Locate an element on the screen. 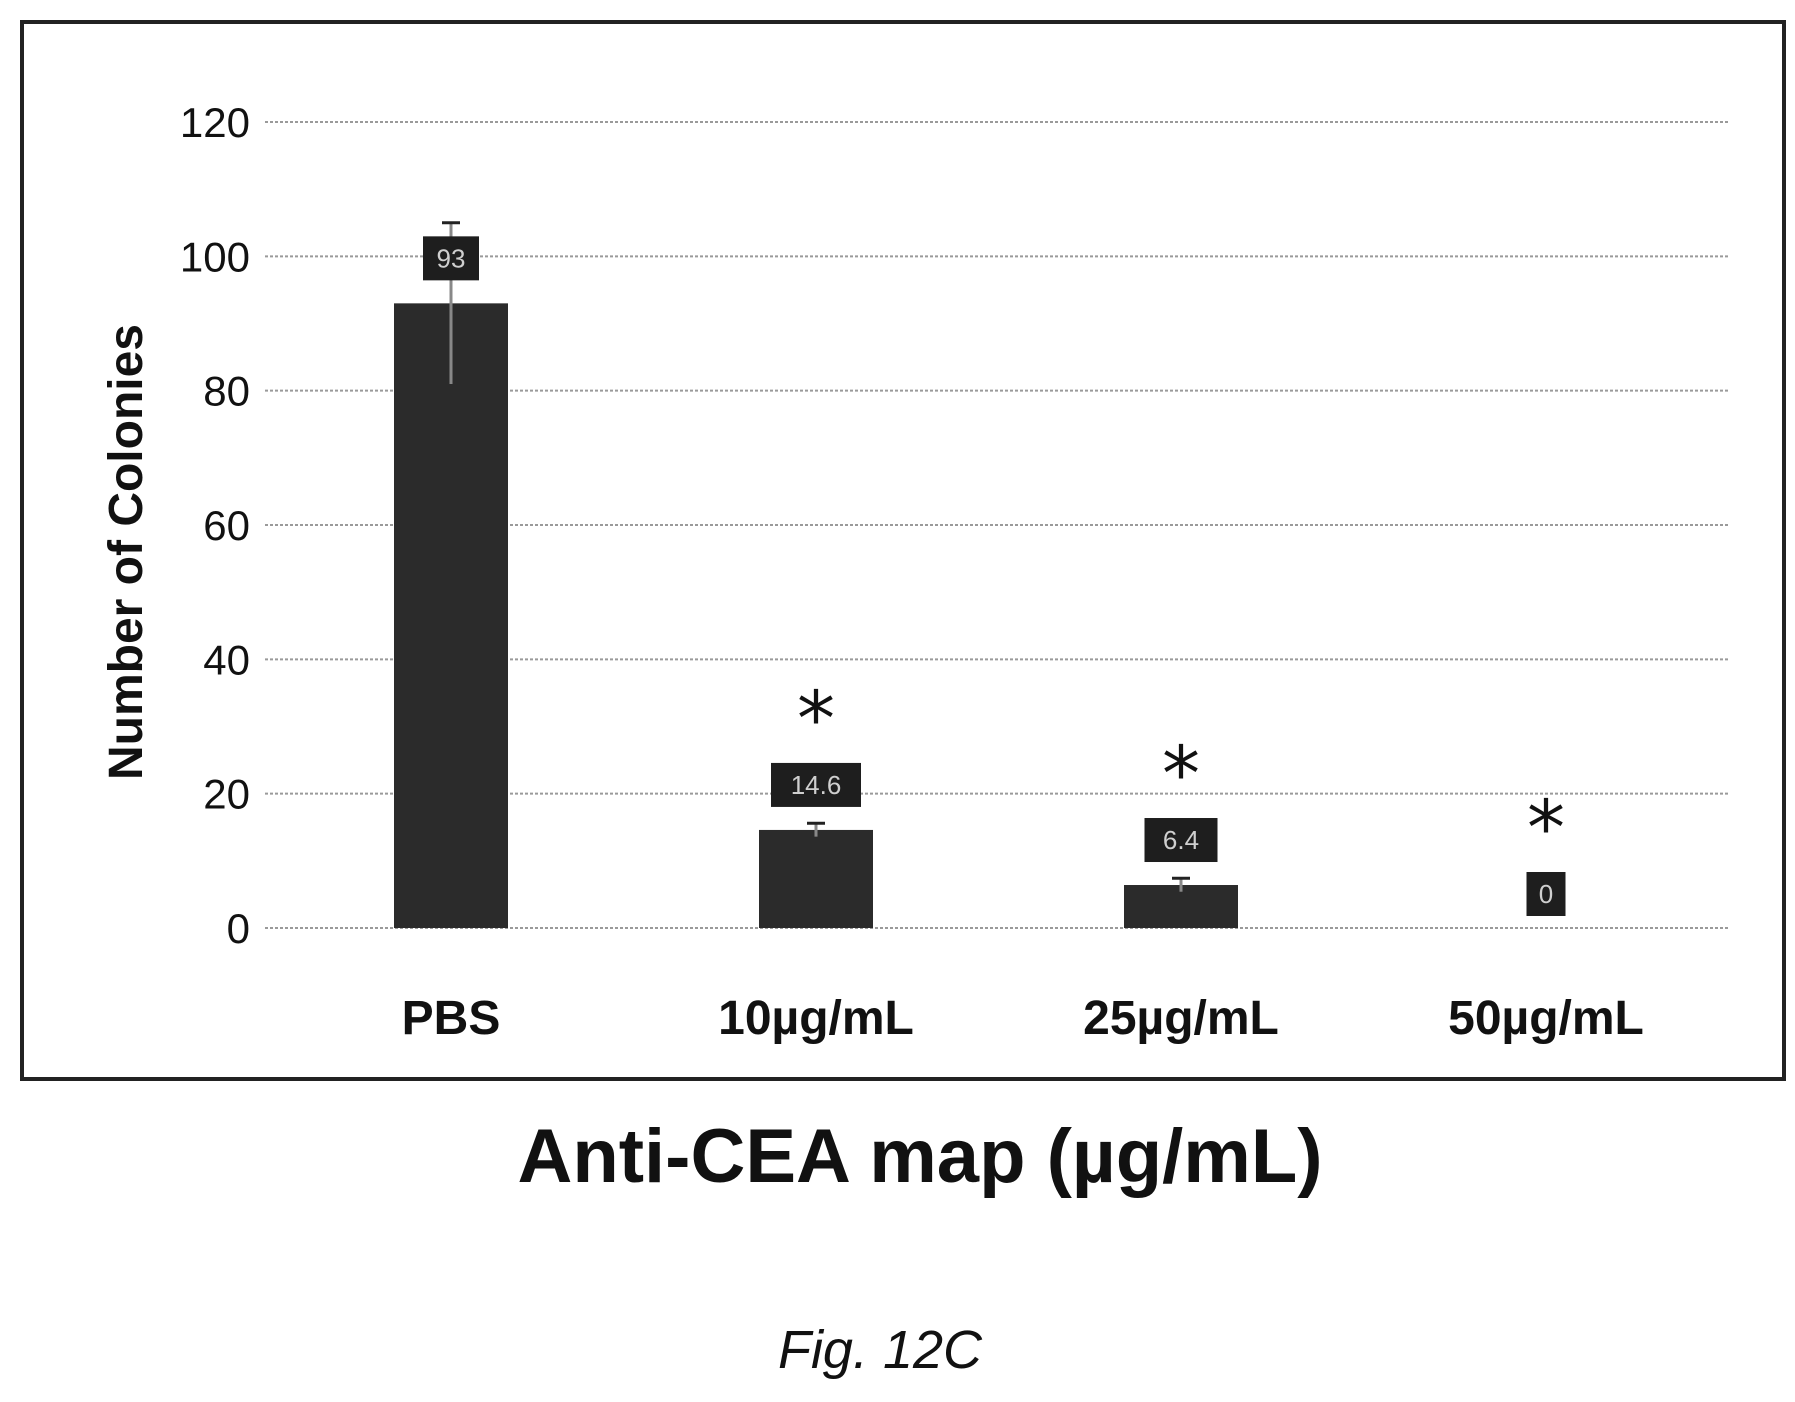 This screenshot has width=1795, height=1402. y-tick-labels: 0 20 40 60 80 100 120 is located at coordinates (215, 525).